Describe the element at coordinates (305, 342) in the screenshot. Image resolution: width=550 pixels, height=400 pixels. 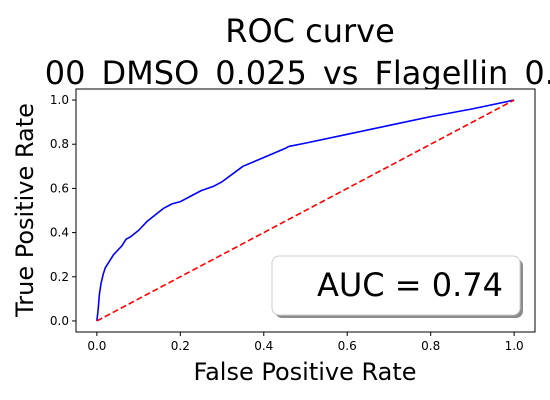
I see `x-axis-ticks: 0.0 0.2 0.4 0.6 0.8 1.0` at that location.